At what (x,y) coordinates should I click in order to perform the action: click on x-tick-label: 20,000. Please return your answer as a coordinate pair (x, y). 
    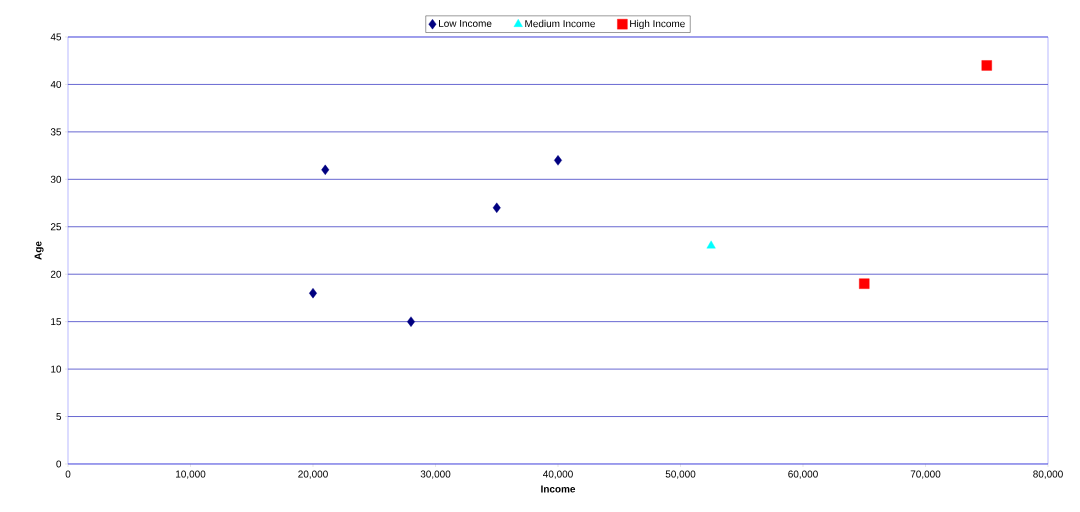
    Looking at the image, I should click on (313, 474).